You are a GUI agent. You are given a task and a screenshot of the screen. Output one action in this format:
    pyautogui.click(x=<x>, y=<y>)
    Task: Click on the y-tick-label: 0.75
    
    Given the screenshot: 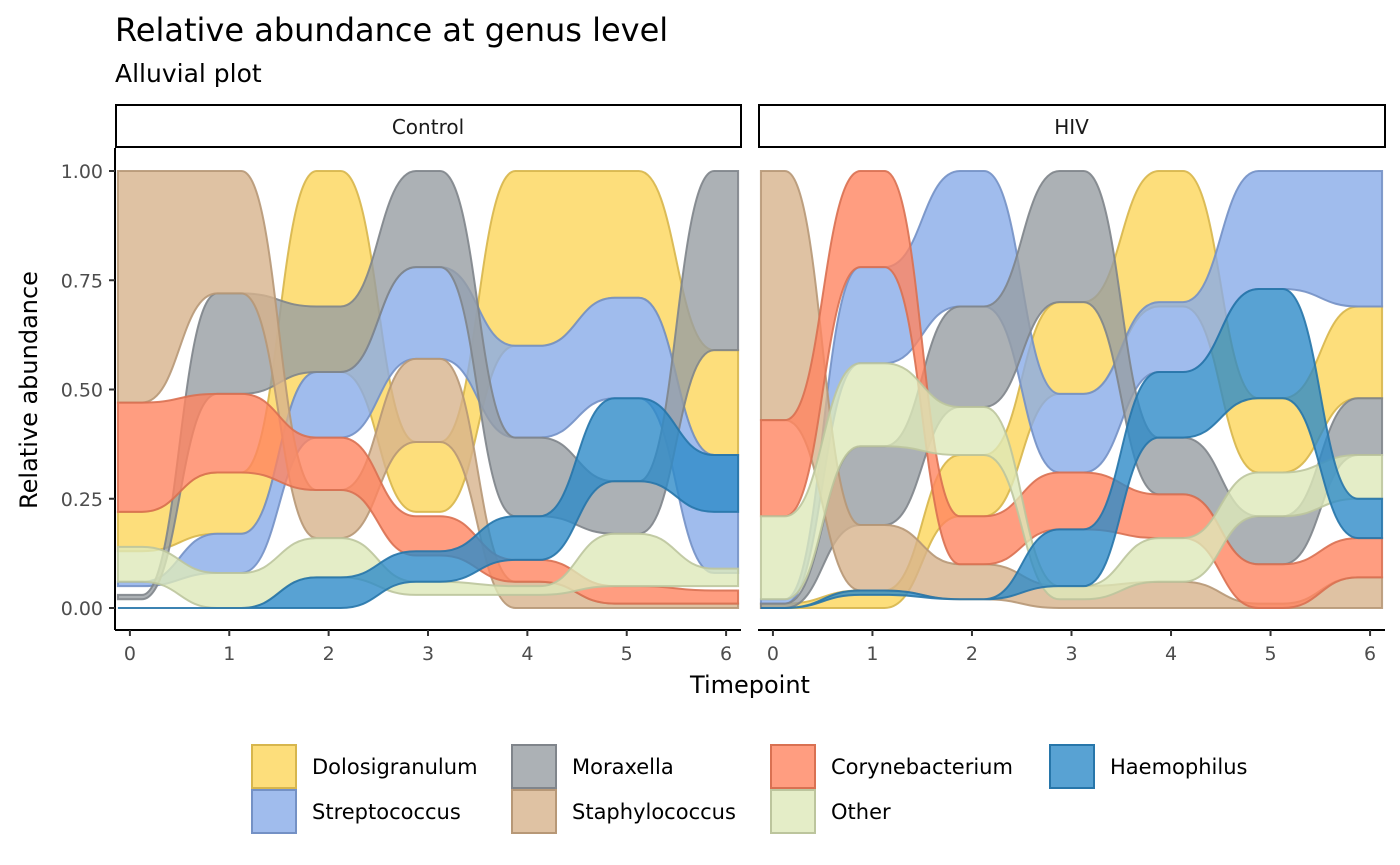 What is the action you would take?
    pyautogui.click(x=82, y=281)
    